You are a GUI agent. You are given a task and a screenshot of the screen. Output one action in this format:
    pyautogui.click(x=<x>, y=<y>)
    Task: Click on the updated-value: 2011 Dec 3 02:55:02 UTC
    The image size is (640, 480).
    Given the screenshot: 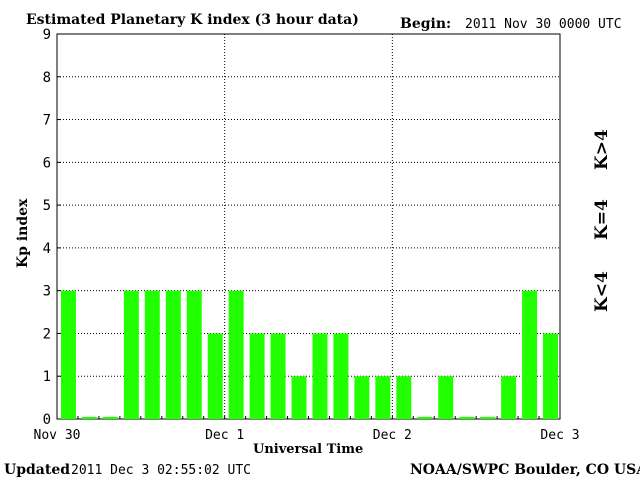 What is the action you would take?
    pyautogui.click(x=161, y=470)
    